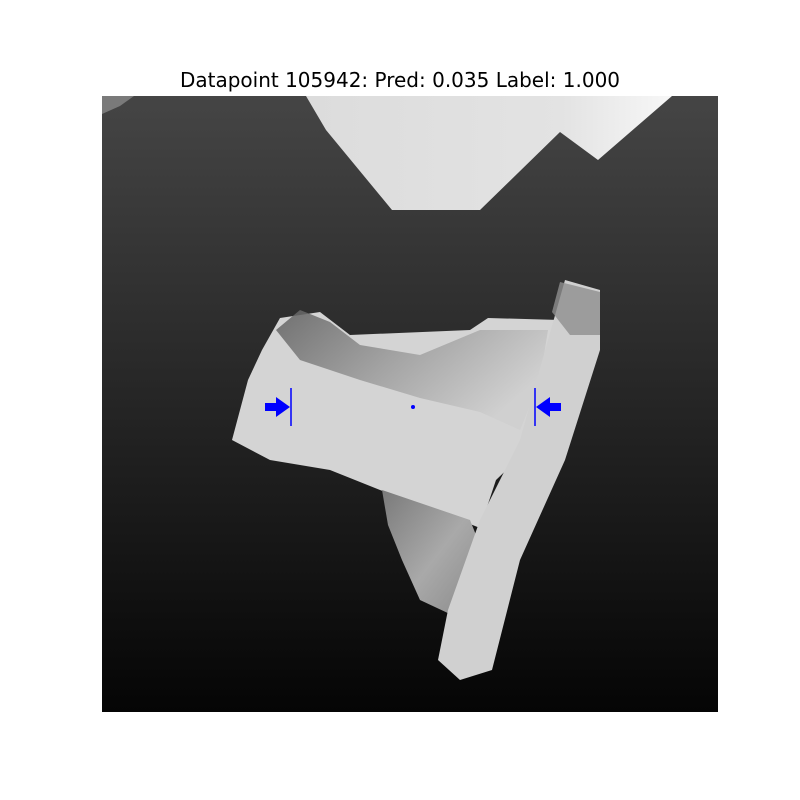 This screenshot has height=800, width=800. I want to click on top-object, so click(489, 153).